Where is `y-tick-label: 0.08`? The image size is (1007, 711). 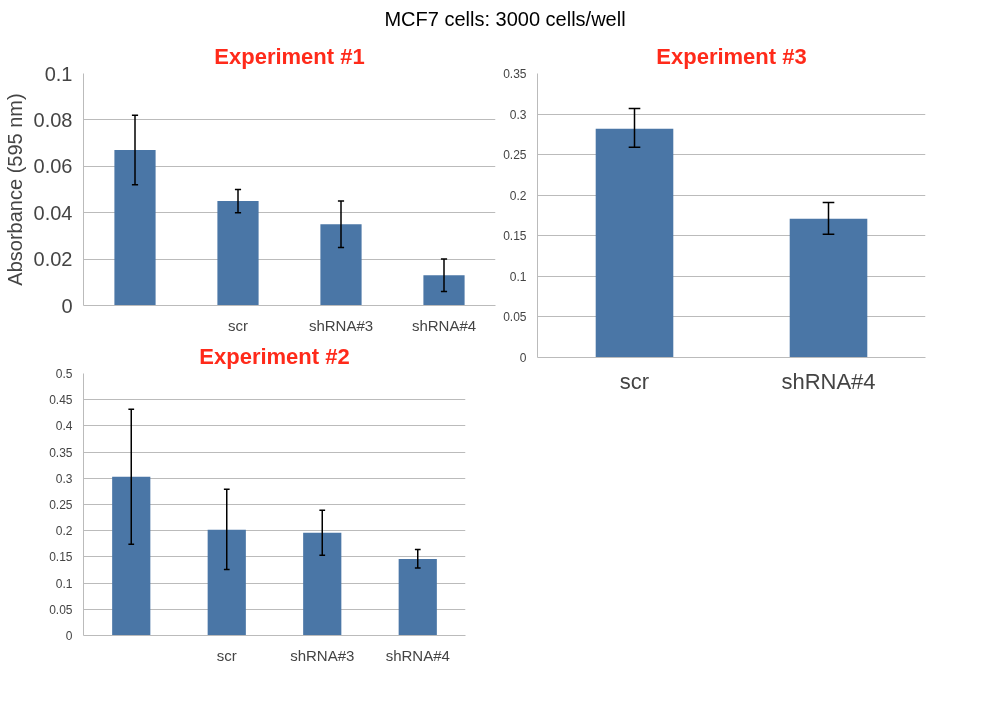
y-tick-label: 0.08 is located at coordinates (53, 119).